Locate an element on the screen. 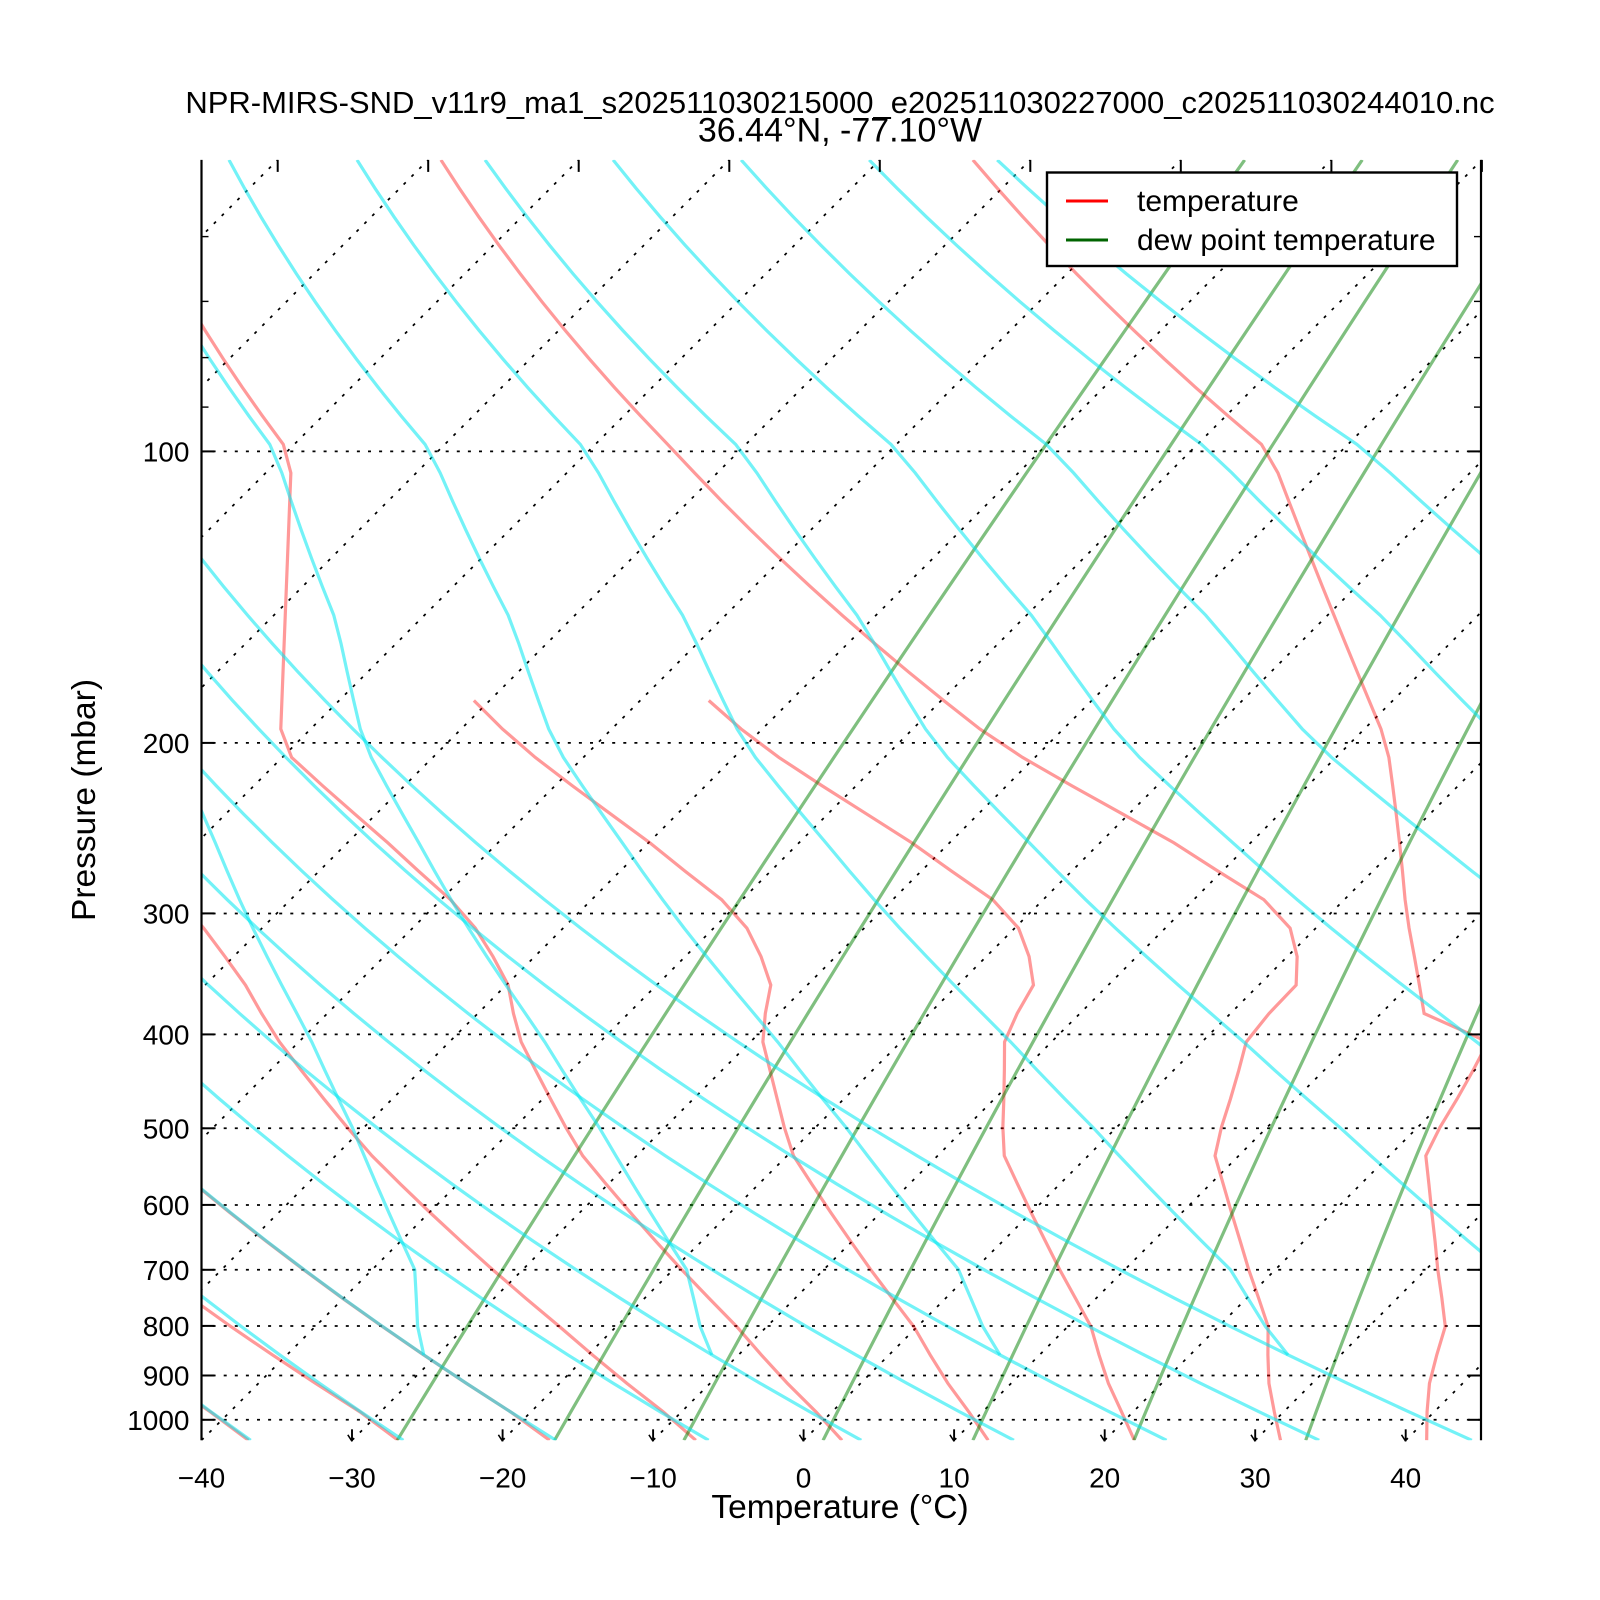  svg-text: 1000 is located at coordinates (158, 1420).